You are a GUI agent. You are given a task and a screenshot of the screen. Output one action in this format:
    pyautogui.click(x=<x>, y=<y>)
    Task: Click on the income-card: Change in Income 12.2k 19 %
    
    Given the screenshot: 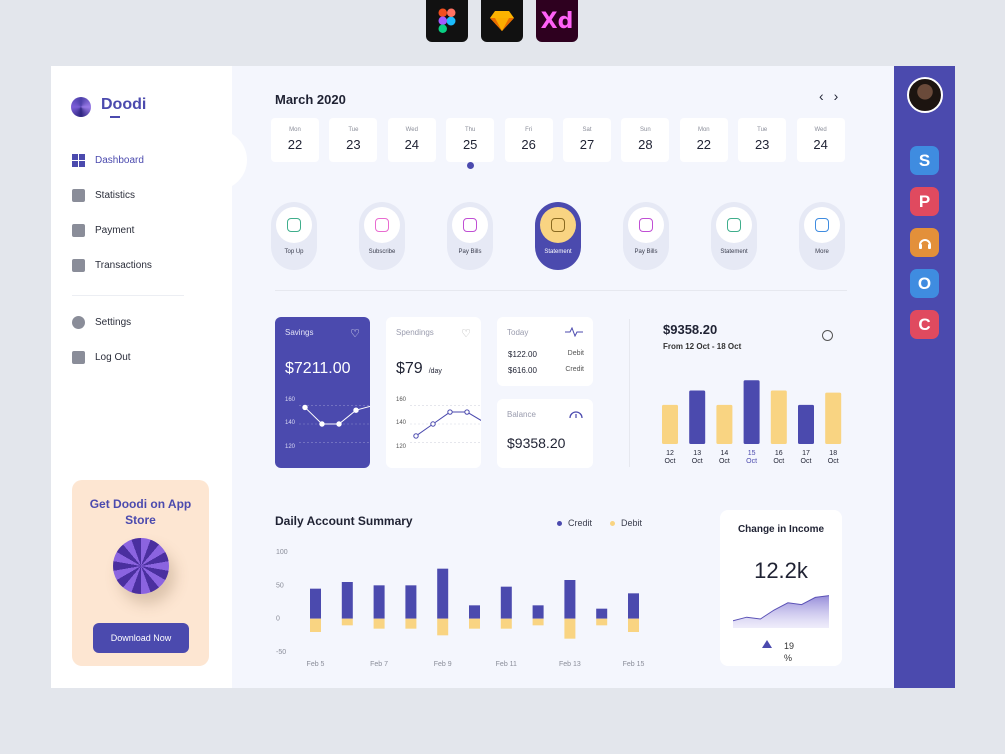 What is the action you would take?
    pyautogui.click(x=781, y=588)
    